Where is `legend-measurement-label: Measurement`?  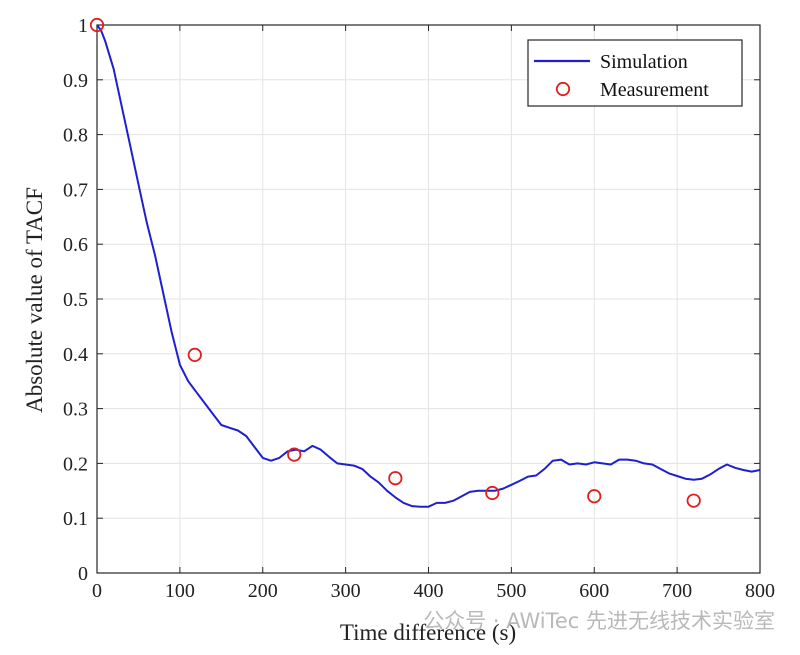 legend-measurement-label: Measurement is located at coordinates (654, 90).